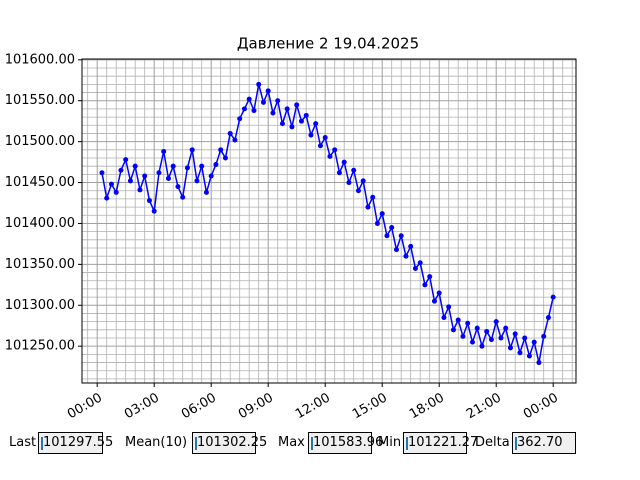 Image resolution: width=640 pixels, height=480 pixels. What do you see at coordinates (156, 442) in the screenshot?
I see `stat-label: Mean(10)` at bounding box center [156, 442].